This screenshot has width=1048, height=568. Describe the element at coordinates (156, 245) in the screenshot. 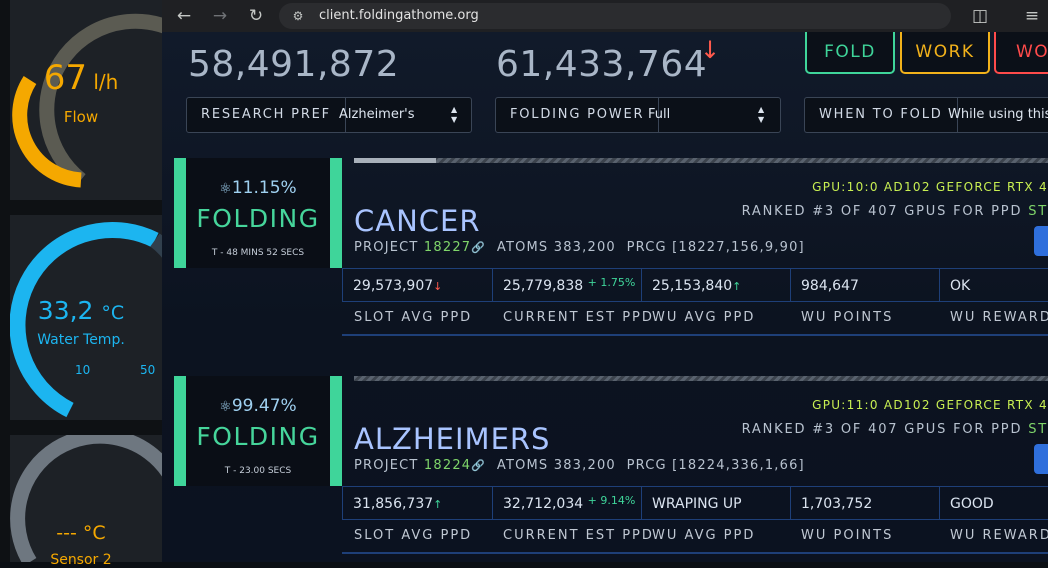

I see `water-gauge-track` at that location.